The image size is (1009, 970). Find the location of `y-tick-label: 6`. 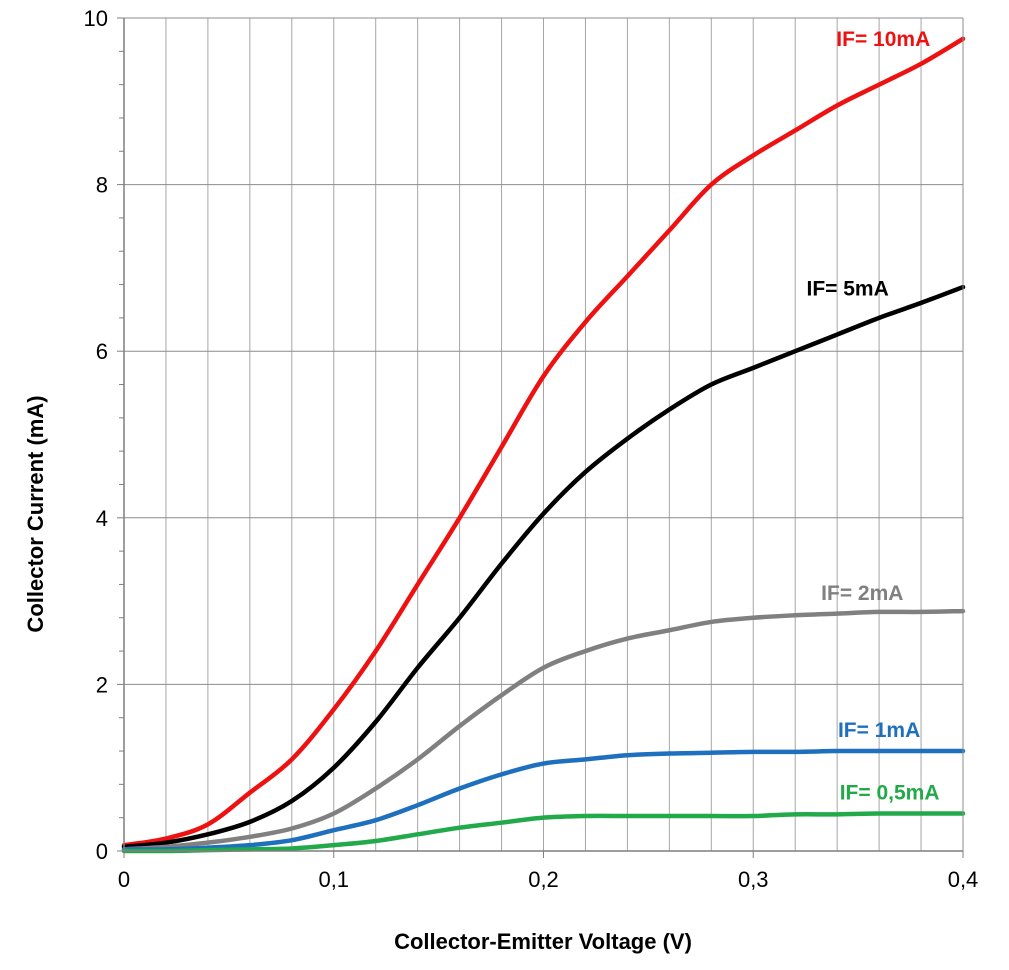

y-tick-label: 6 is located at coordinates (102, 351).